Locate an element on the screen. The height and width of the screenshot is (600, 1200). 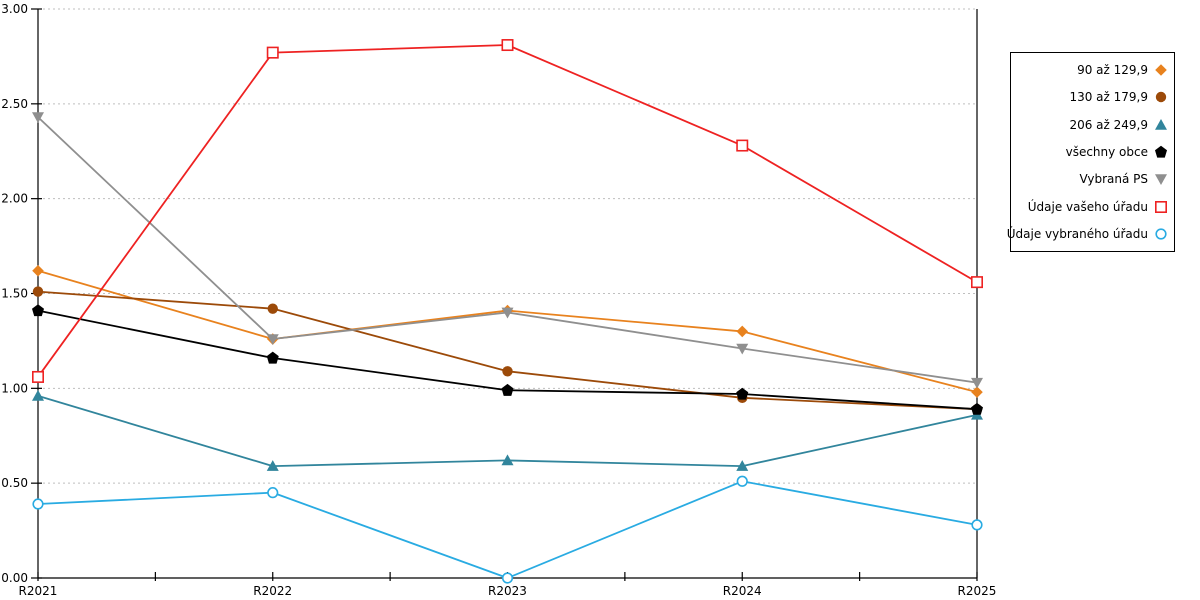
y-tick-label: 2.50 is located at coordinates (14, 104).